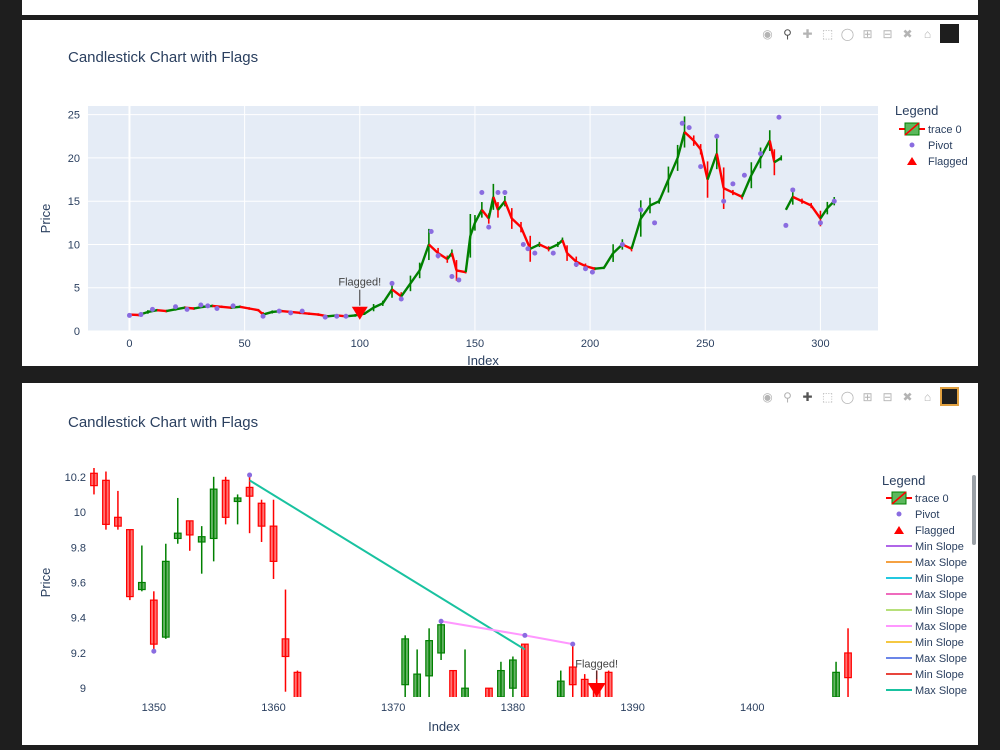  Describe the element at coordinates (244, 344) in the screenshot. I see `x-tick-label: 50` at that location.